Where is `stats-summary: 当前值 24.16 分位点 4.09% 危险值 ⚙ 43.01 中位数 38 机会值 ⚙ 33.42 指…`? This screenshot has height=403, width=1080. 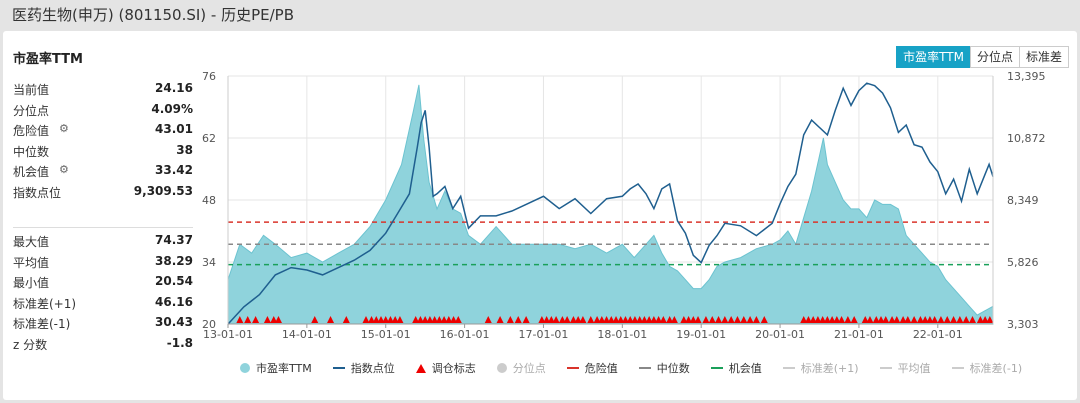 stats-summary: 当前值 24.16 分位点 4.09% 危险值 ⚙ 43.01 中位数 38 机会值 ⚙ 33.42 指… is located at coordinates (103, 139).